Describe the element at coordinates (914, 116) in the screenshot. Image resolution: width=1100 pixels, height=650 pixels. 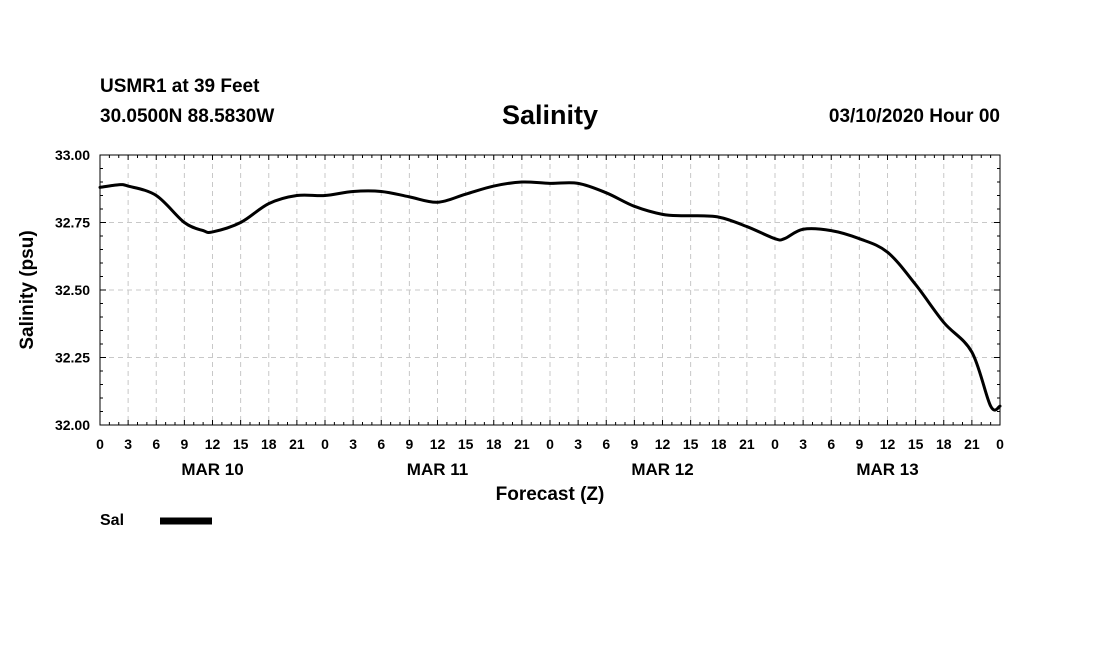
I see `forecast-timestamp: 03/10/2020 Hour 00` at that location.